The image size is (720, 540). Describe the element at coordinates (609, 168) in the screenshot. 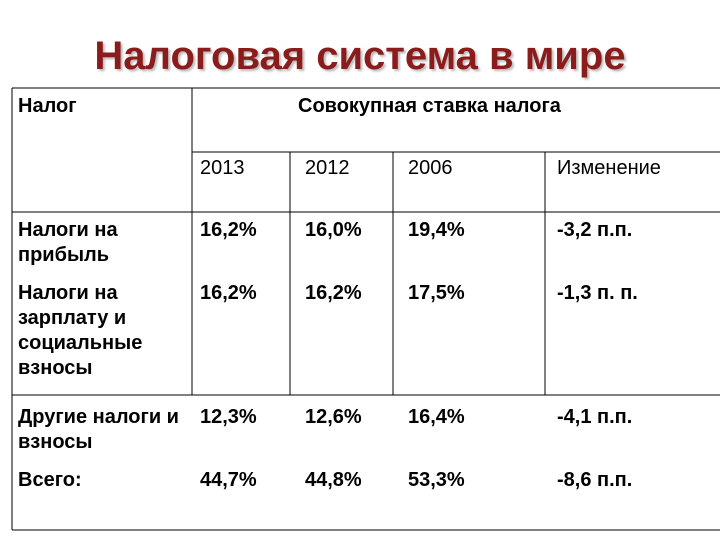

I see `column-header: Изменение` at that location.